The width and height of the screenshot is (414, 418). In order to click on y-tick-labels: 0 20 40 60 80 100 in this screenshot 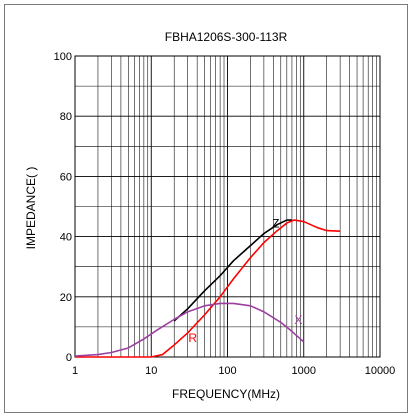, I will do `click(63, 207)`.